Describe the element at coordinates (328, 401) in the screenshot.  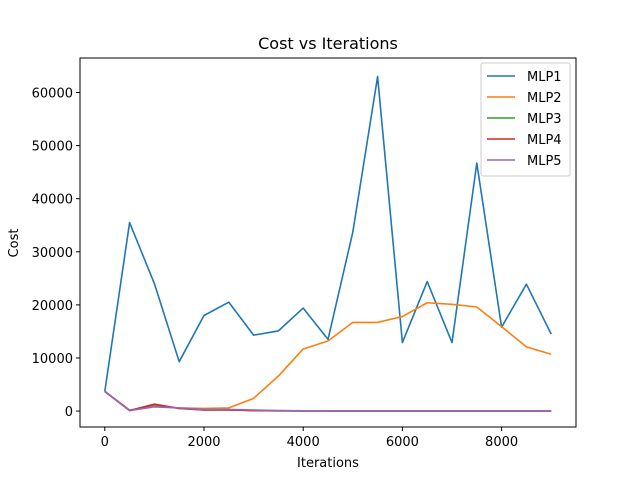
I see `series-line-mlp5` at that location.